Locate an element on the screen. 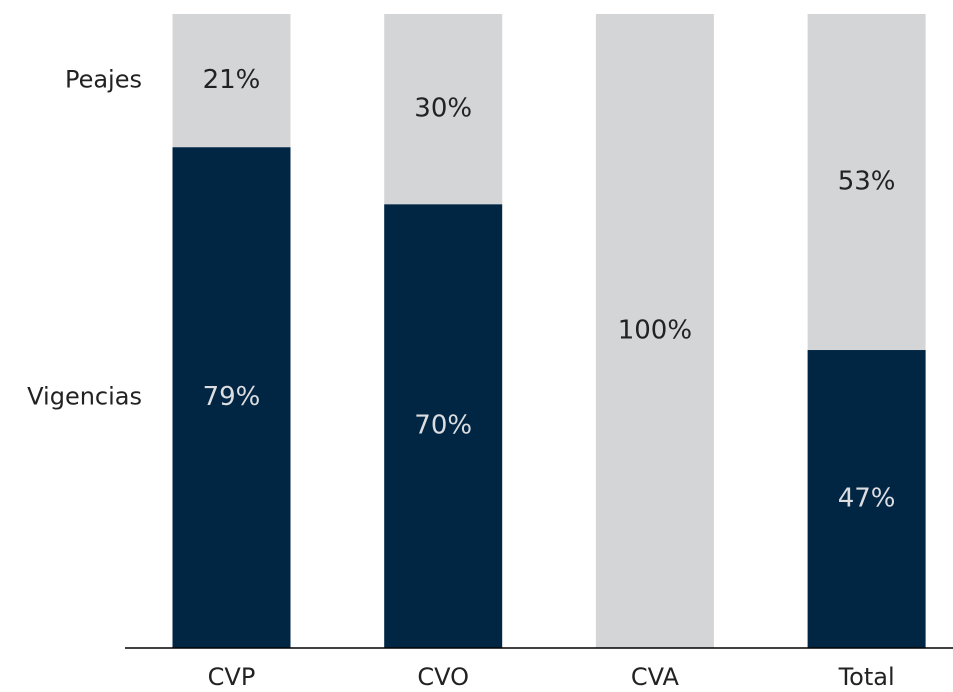  value-label: 47% is located at coordinates (867, 499).